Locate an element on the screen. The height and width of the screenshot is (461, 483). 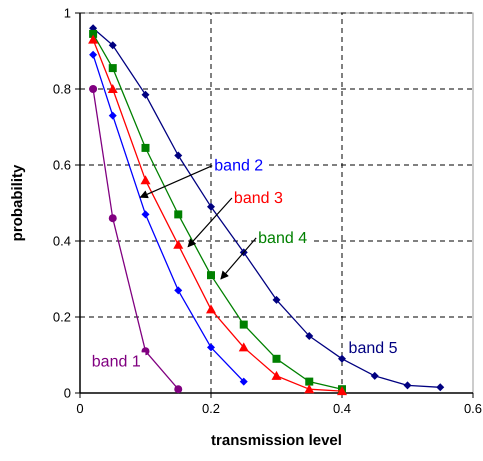
series-label: band 1 is located at coordinates (116, 361).